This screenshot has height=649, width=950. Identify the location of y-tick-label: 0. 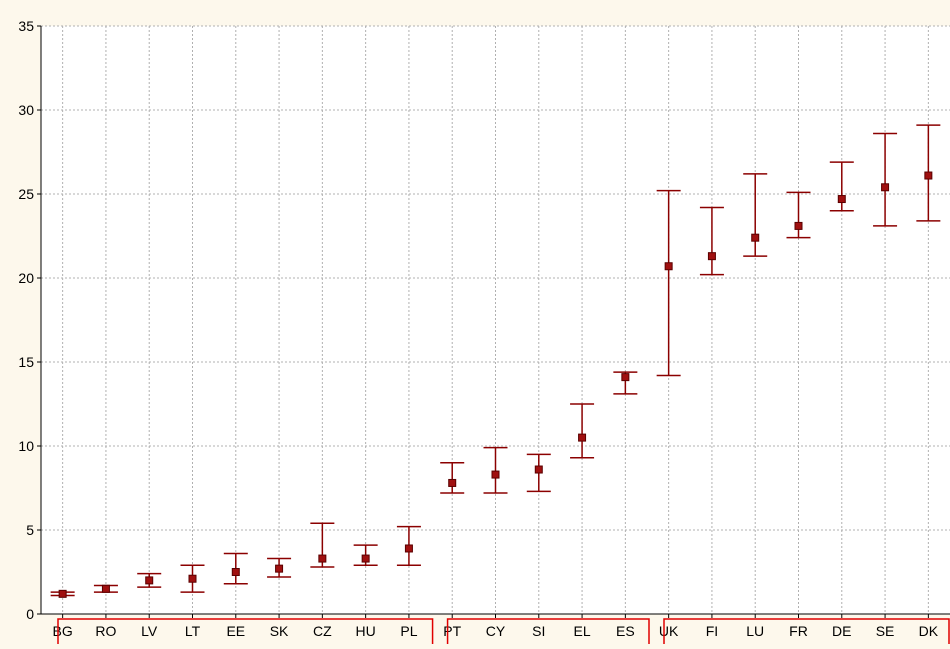
(30, 614).